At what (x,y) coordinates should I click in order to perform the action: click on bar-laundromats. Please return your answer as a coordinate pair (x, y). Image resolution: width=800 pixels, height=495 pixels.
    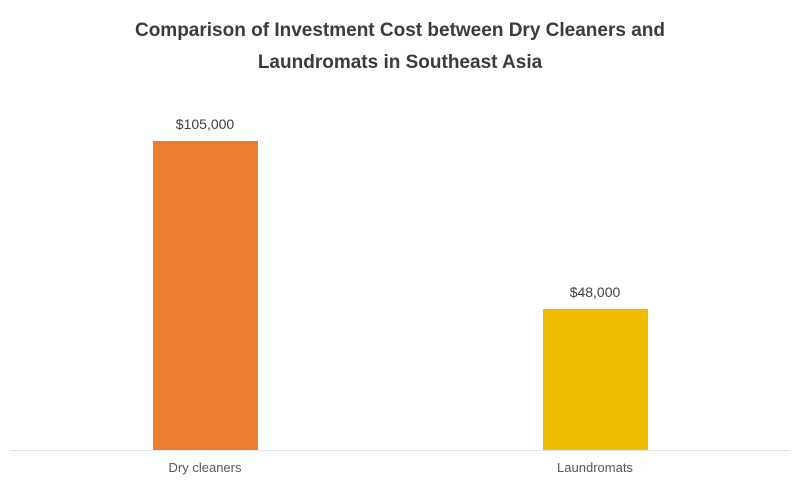
    Looking at the image, I should click on (595, 380).